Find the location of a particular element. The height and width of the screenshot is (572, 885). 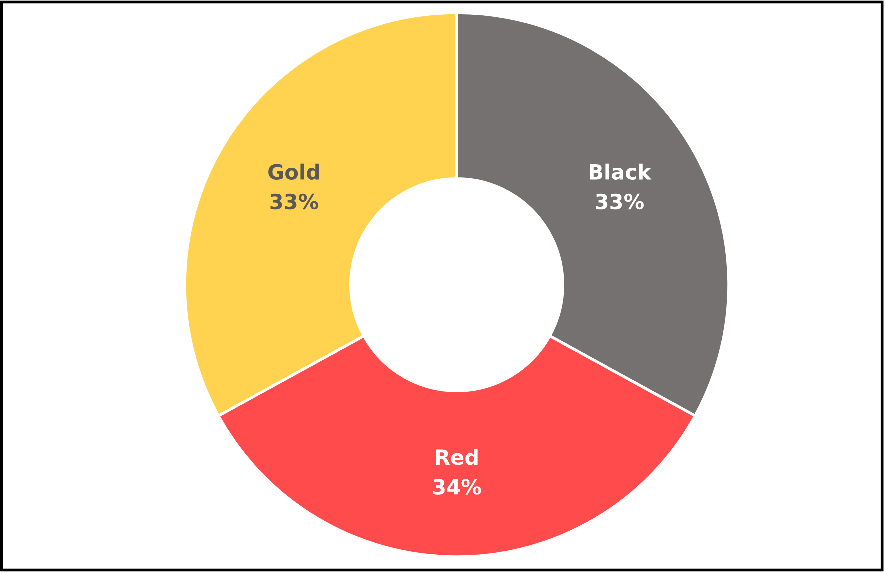

slice-label: Gold is located at coordinates (294, 172).